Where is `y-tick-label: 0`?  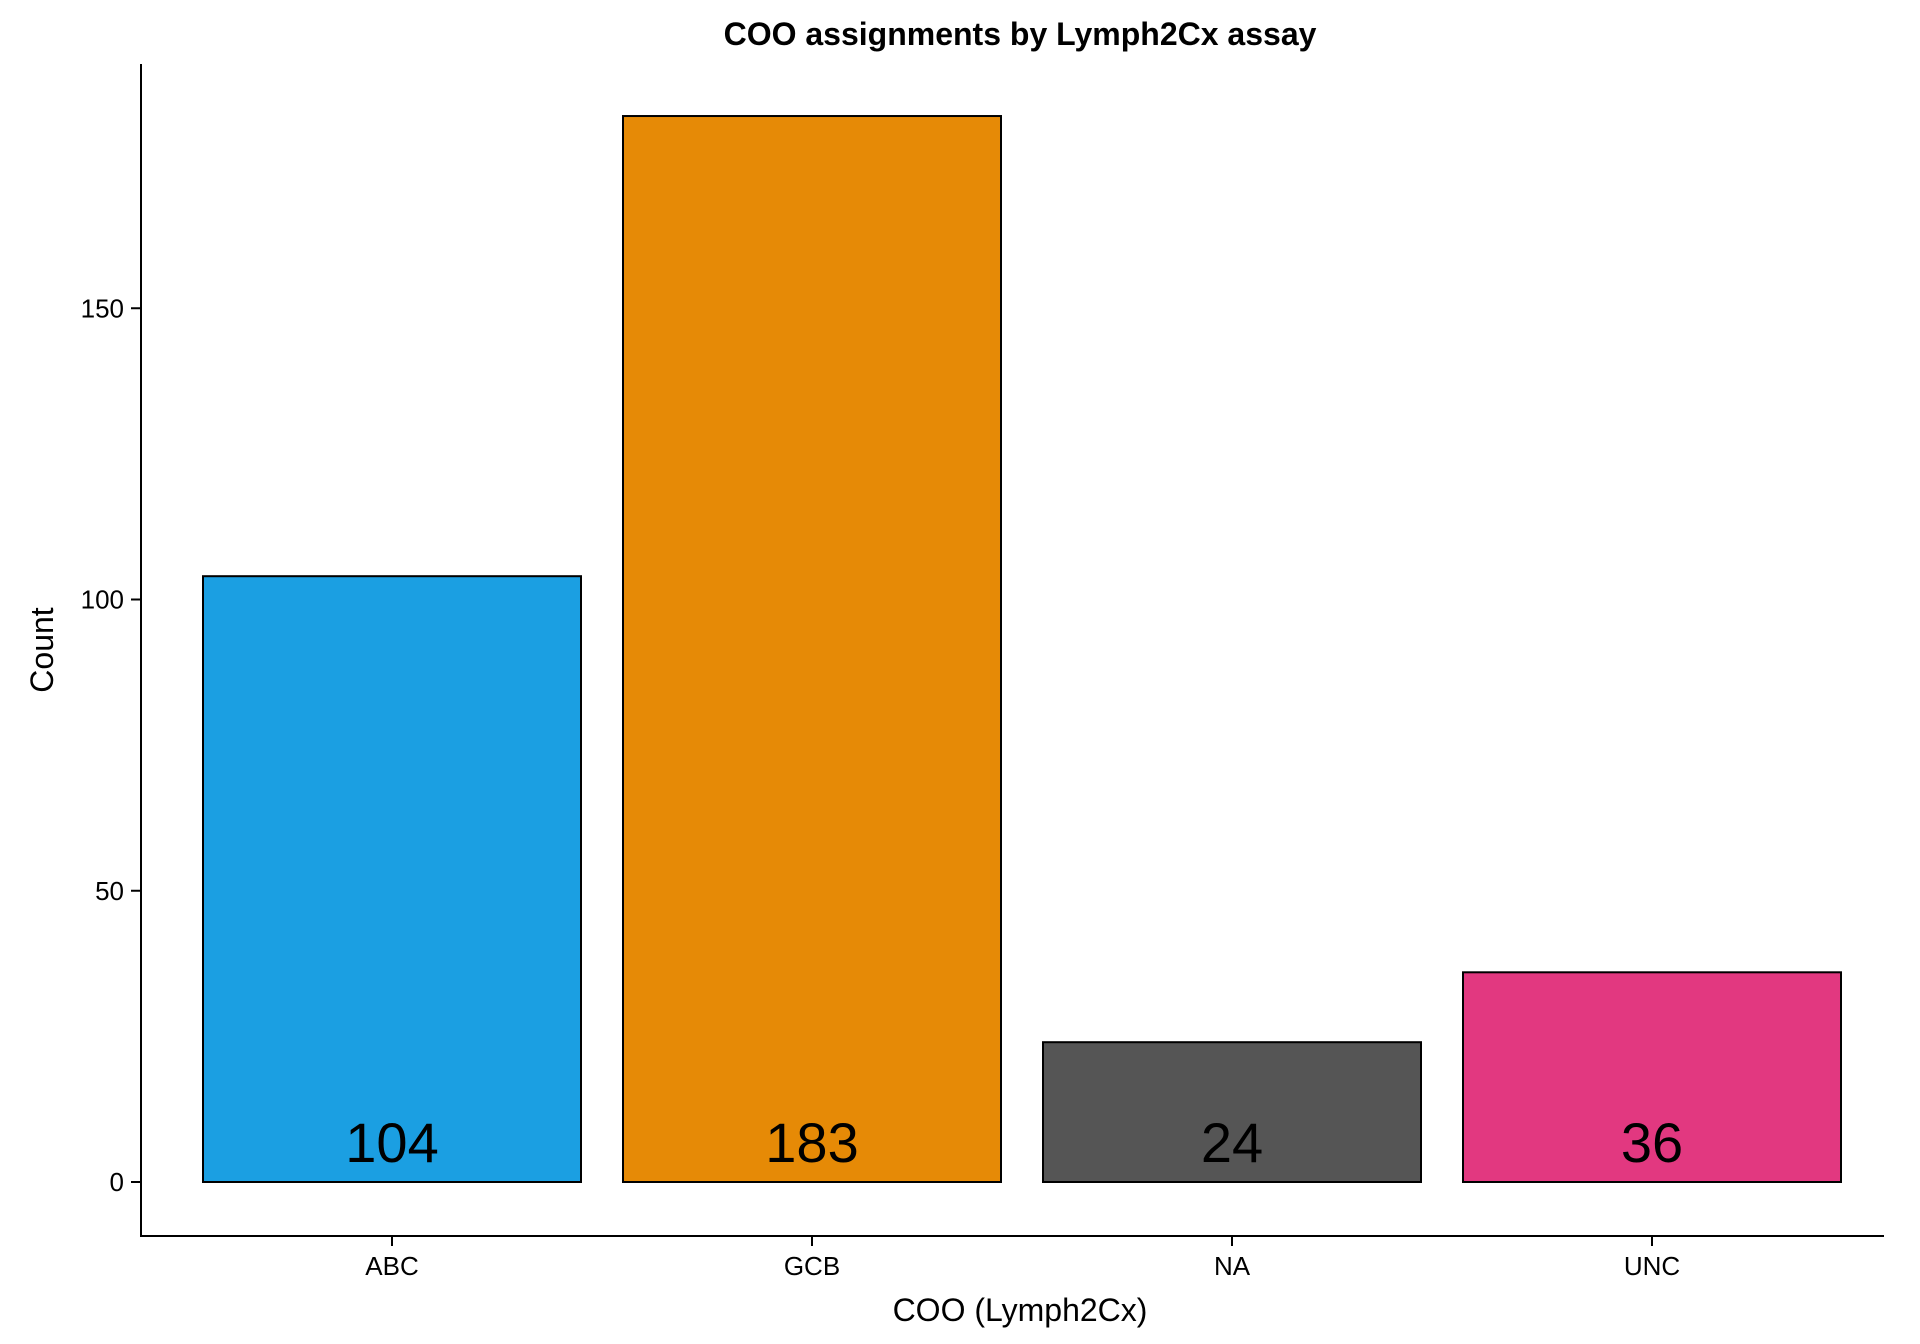
y-tick-label: 0 is located at coordinates (117, 1182).